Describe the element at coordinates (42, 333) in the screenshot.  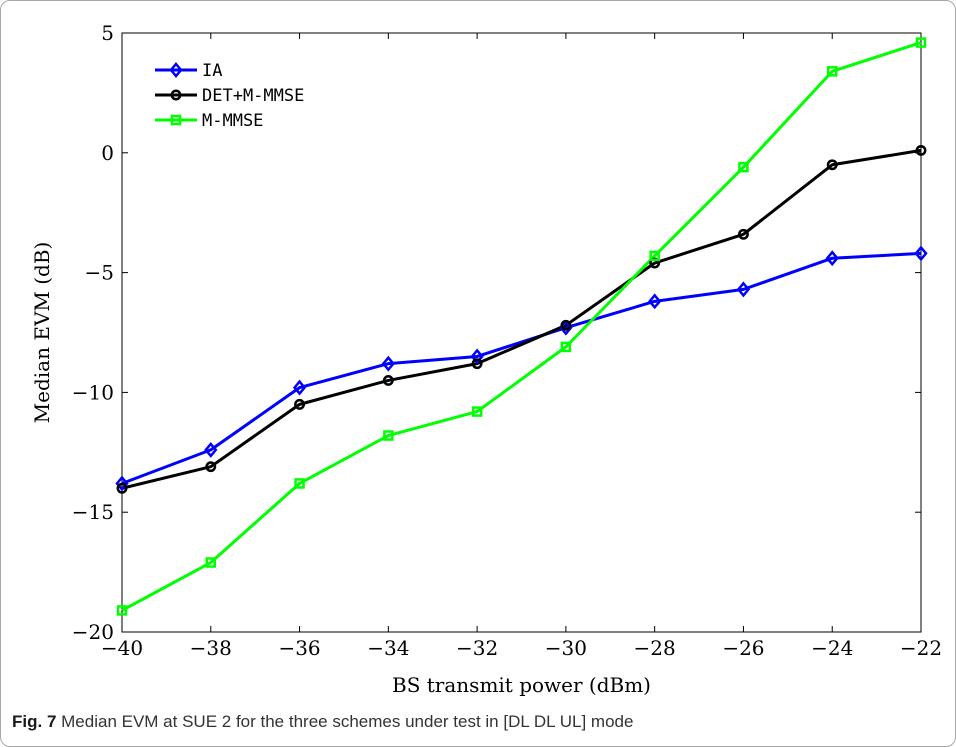
I see `y-axis-title: Median EVM (dB)` at that location.